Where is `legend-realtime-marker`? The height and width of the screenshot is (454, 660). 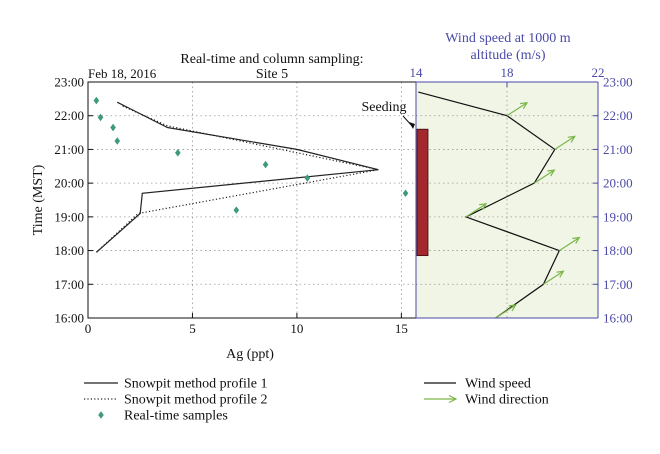
legend-realtime-marker is located at coordinates (101, 415).